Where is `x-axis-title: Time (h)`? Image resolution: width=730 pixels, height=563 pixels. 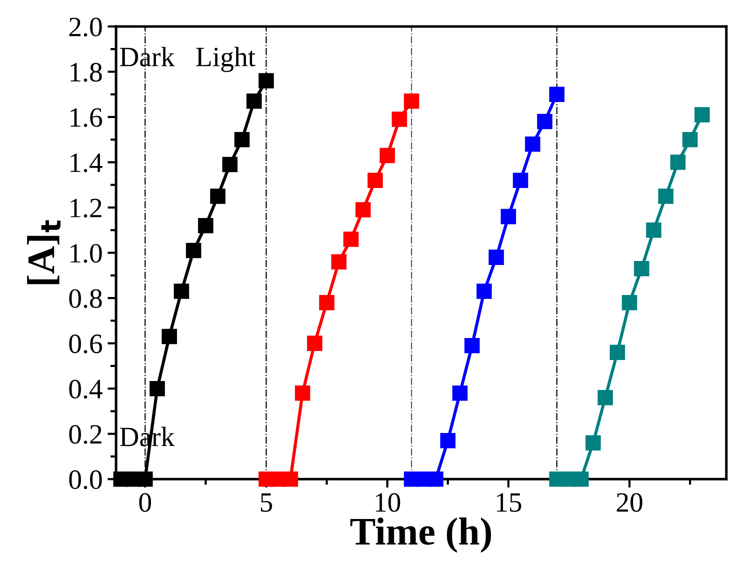 x-axis-title: Time (h) is located at coordinates (420, 535).